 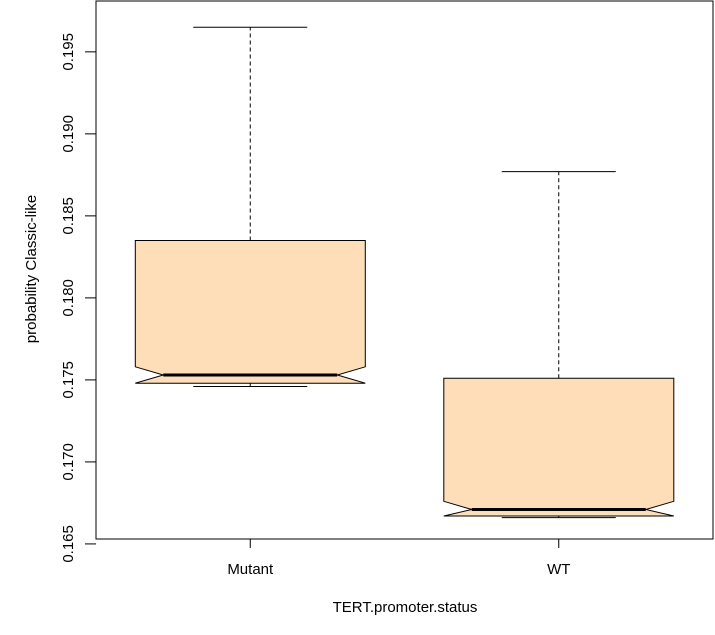 What do you see at coordinates (68, 216) in the screenshot?
I see `y-tick-label: 0.185` at bounding box center [68, 216].